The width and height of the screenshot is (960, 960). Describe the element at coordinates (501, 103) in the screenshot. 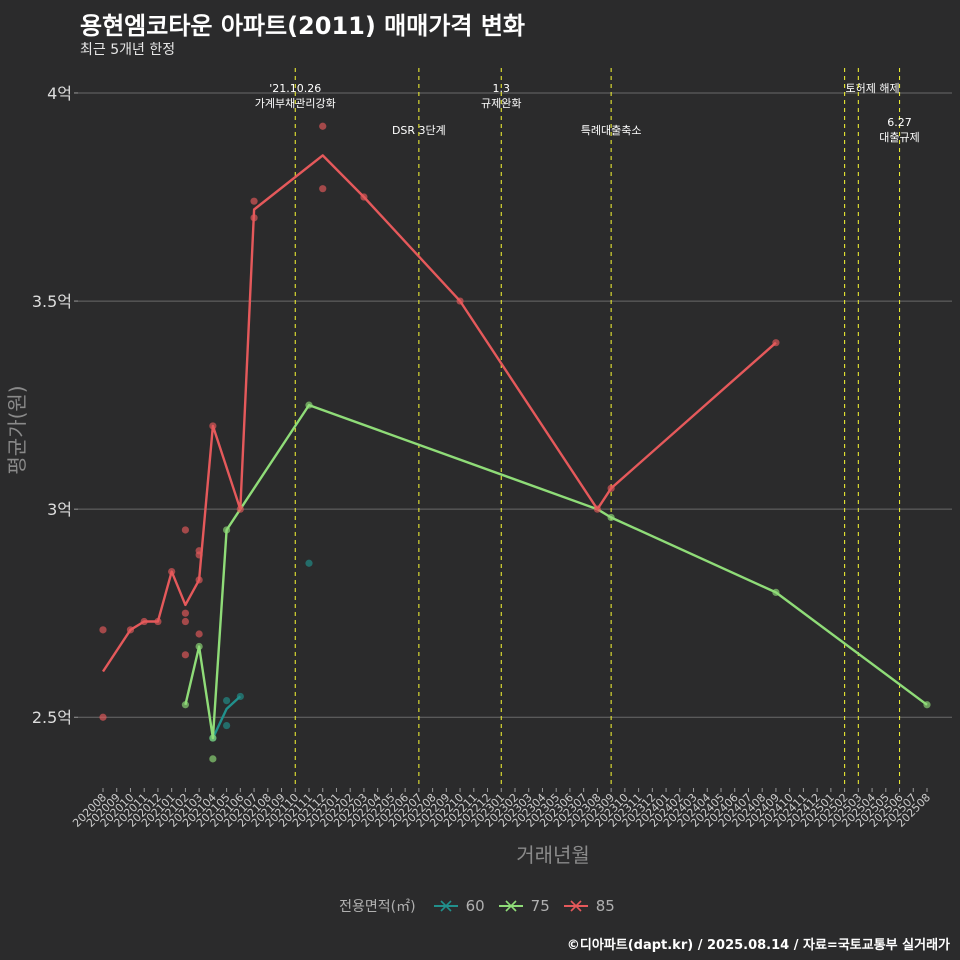

I see `event-label: 규제완화` at that location.